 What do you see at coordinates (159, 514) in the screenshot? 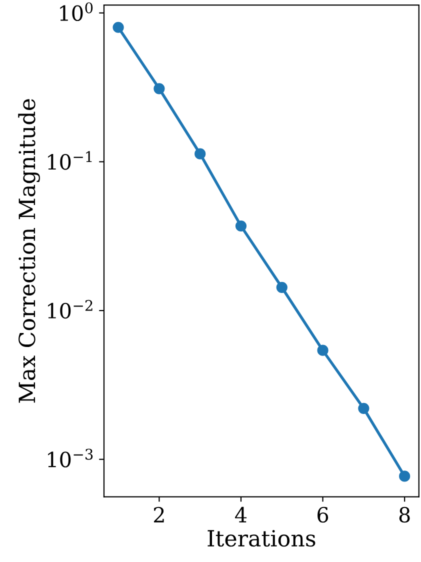
I see `x-tick-label: 2` at bounding box center [159, 514].